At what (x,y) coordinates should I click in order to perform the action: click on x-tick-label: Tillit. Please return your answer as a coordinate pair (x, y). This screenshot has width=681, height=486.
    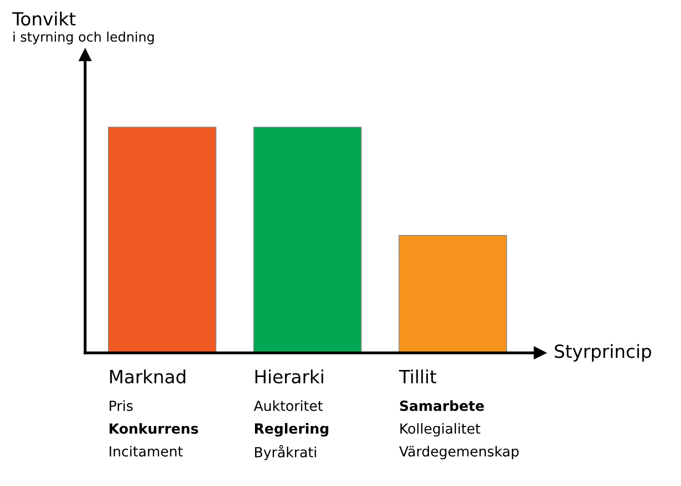
    Looking at the image, I should click on (417, 377).